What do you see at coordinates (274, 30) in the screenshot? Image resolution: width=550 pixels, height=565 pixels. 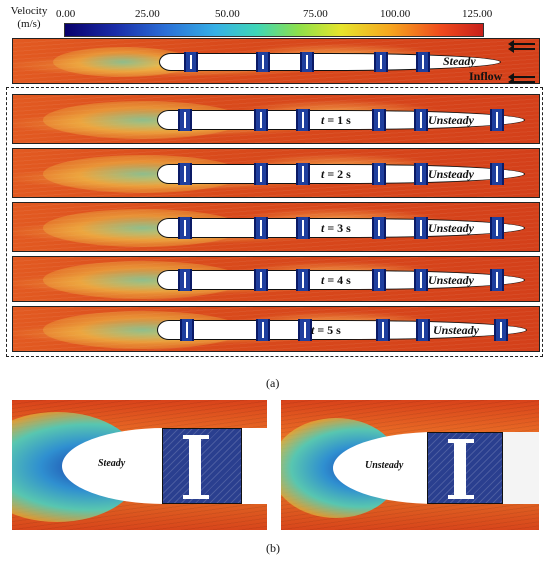 I see `velocity-colorbar` at bounding box center [274, 30].